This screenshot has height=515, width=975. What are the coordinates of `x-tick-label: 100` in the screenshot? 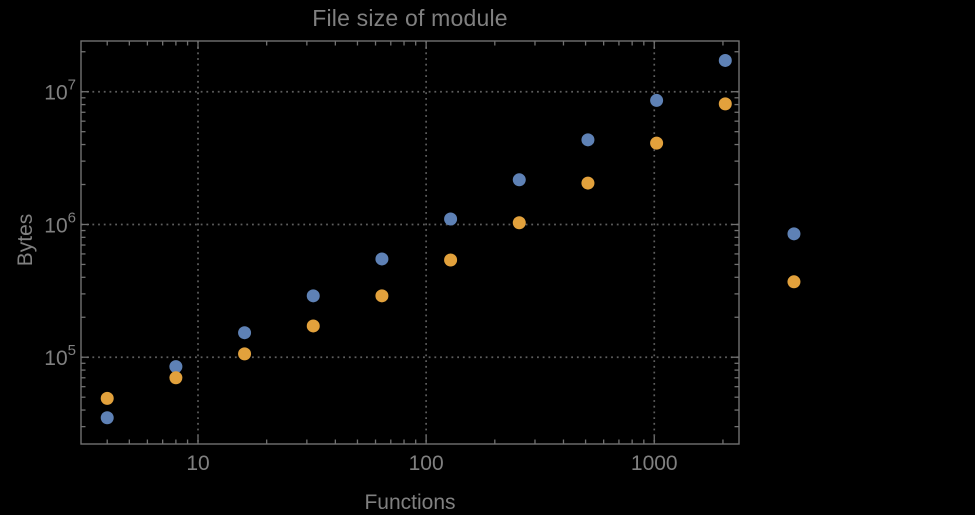 It's located at (426, 463).